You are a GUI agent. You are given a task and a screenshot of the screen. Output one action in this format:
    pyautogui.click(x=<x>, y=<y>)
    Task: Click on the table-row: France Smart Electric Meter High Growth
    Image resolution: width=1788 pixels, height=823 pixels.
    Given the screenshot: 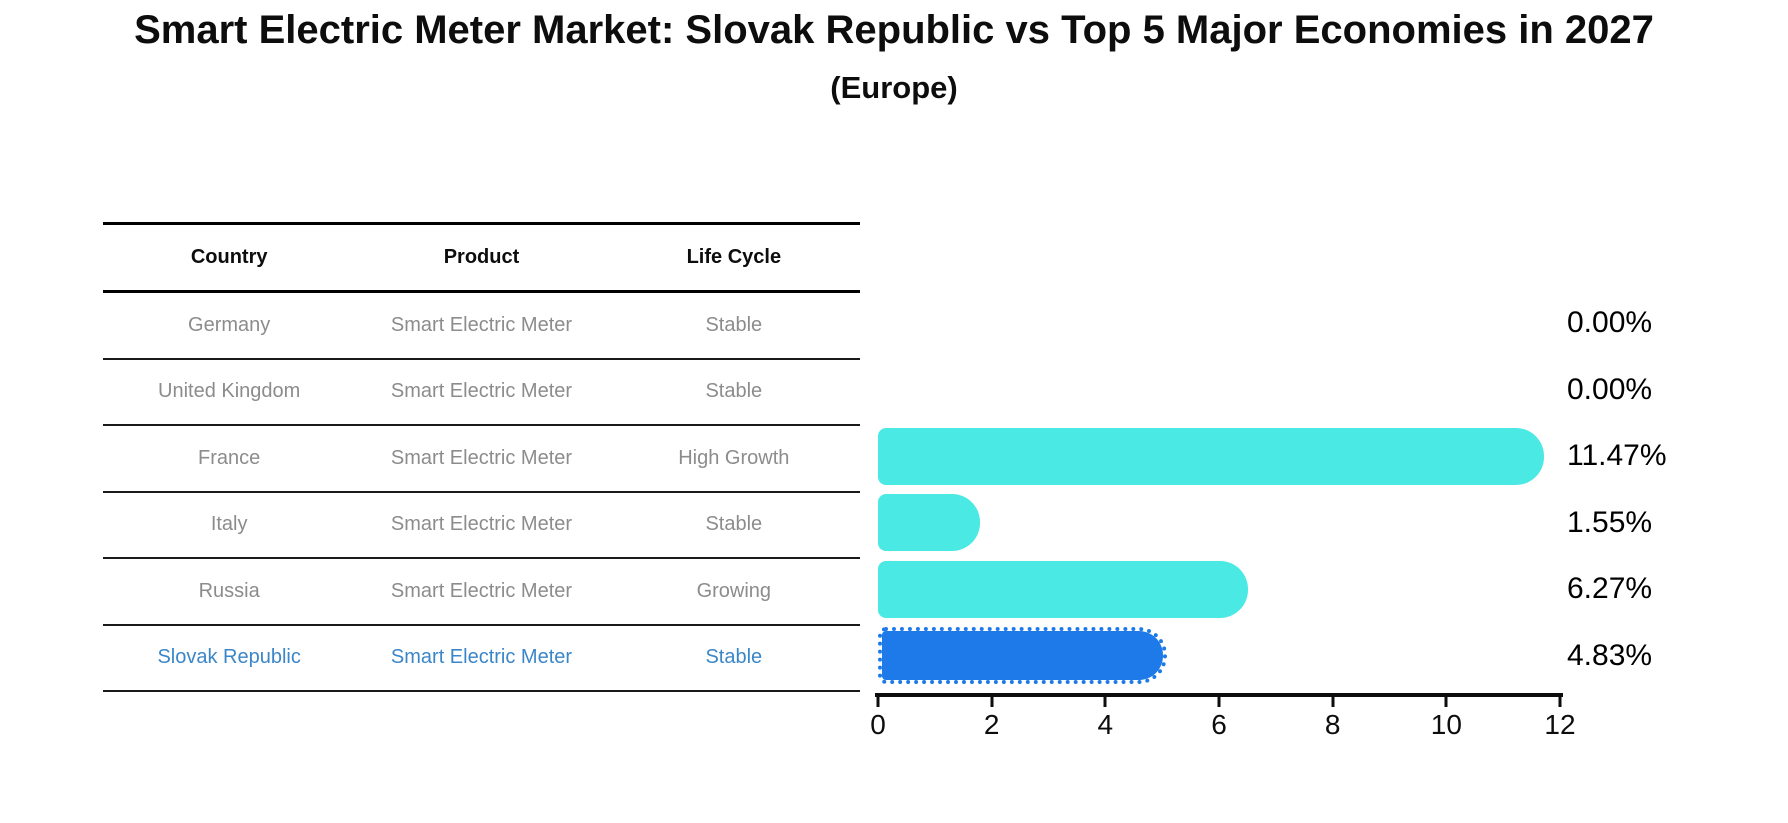 What is the action you would take?
    pyautogui.click(x=481, y=459)
    